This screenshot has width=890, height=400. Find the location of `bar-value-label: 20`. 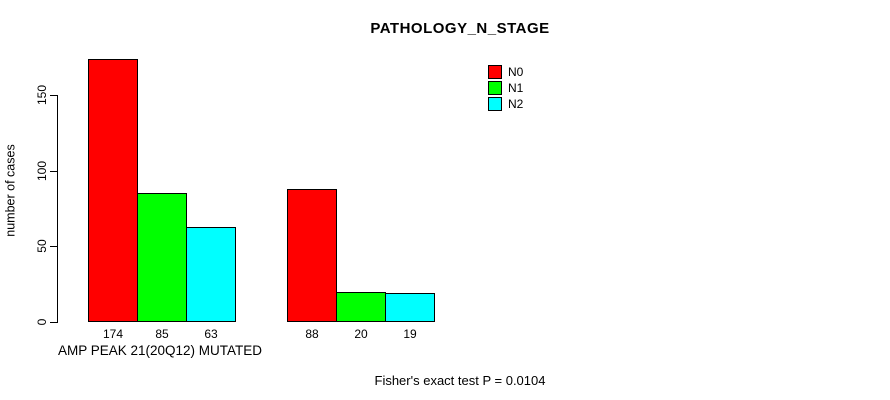

bar-value-label: 20 is located at coordinates (361, 334).